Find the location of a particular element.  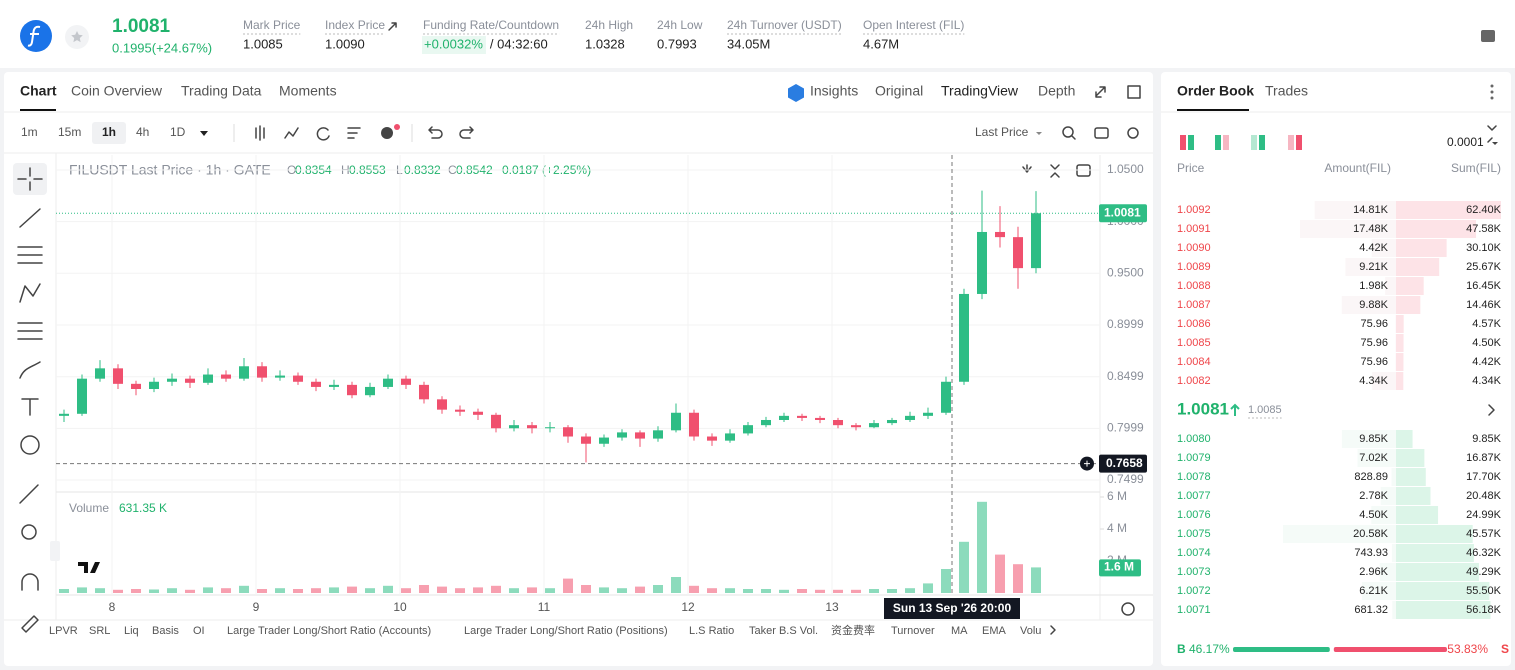

sell-ratio: 53.83% is located at coordinates (1467, 649).